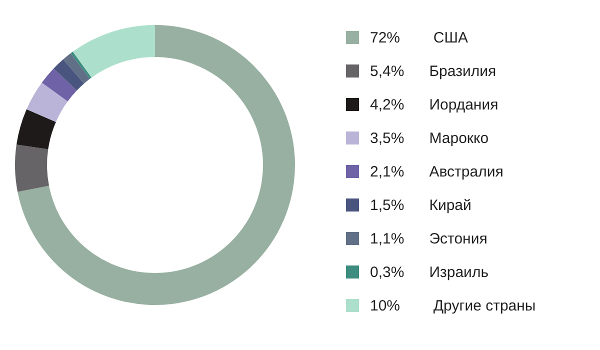 The image size is (600, 350). What do you see at coordinates (437, 172) in the screenshot?
I see `legend-label: 2,1% Австралия` at bounding box center [437, 172].